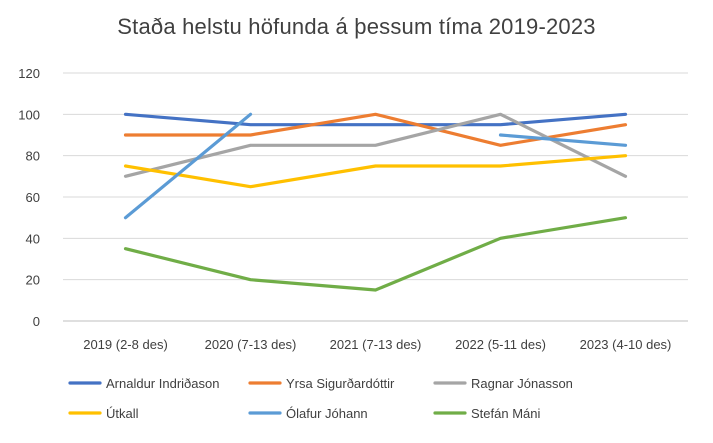  I want to click on y-tick-label: 20, so click(33, 280).